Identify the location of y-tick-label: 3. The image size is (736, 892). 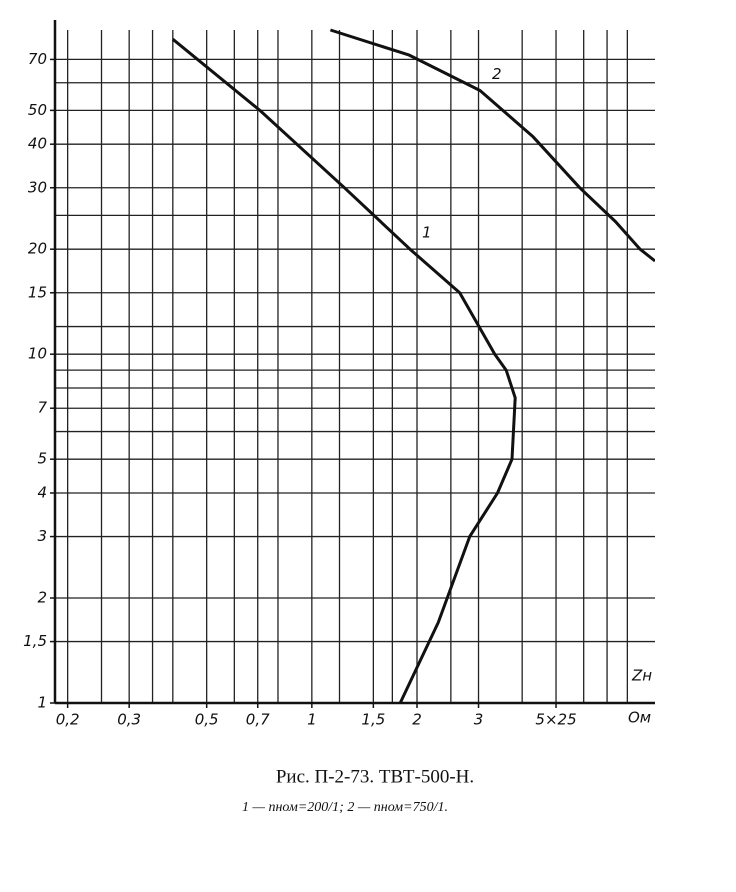
(42, 536).